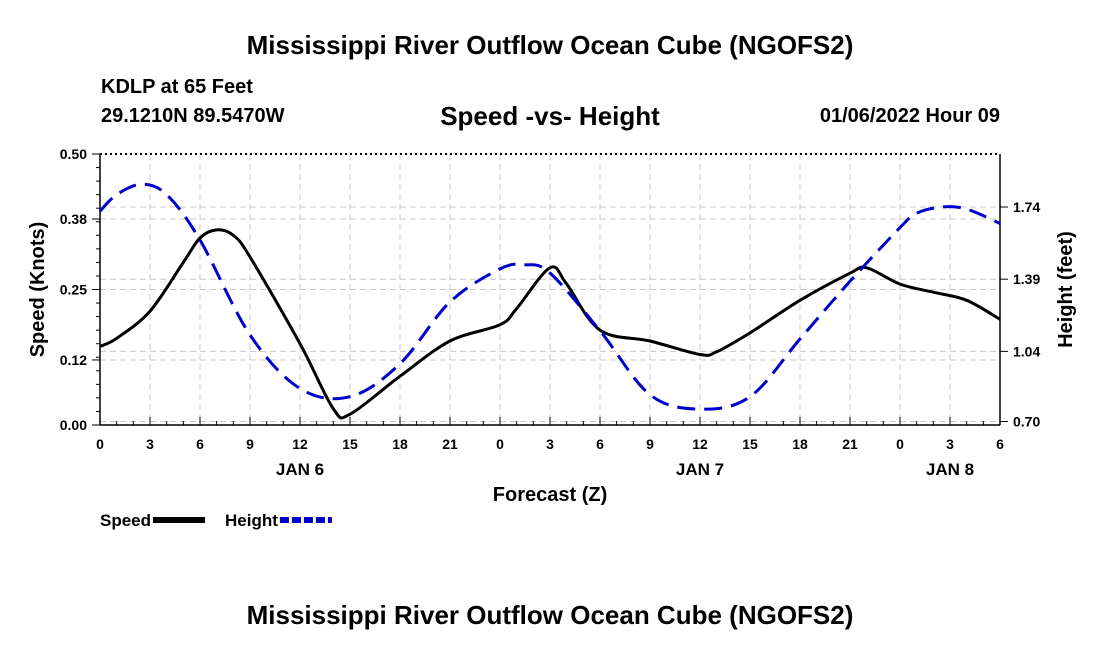  I want to click on y-tick-label: 0.38, so click(73, 219).